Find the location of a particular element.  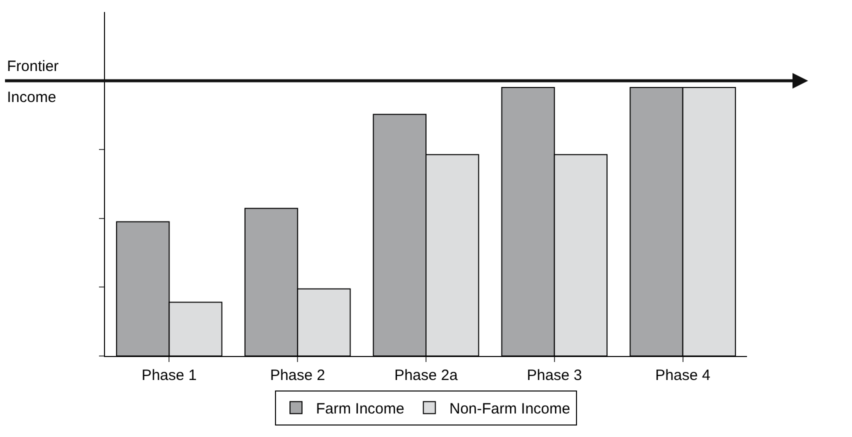

x-tick-label: Phase 2a is located at coordinates (426, 375).